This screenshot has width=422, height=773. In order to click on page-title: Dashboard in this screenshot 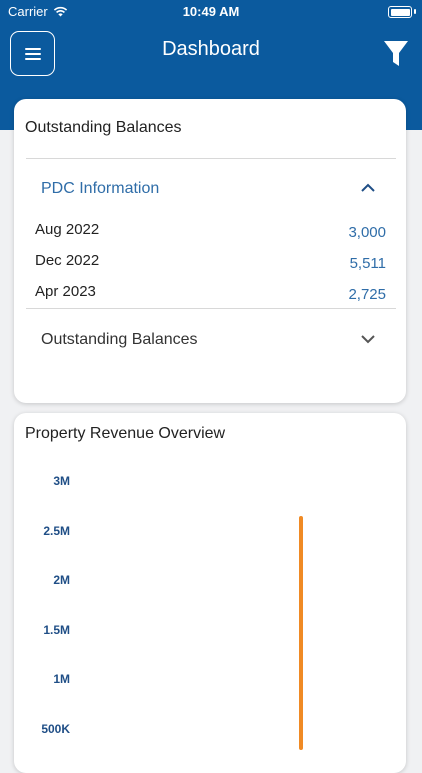, I will do `click(211, 49)`.